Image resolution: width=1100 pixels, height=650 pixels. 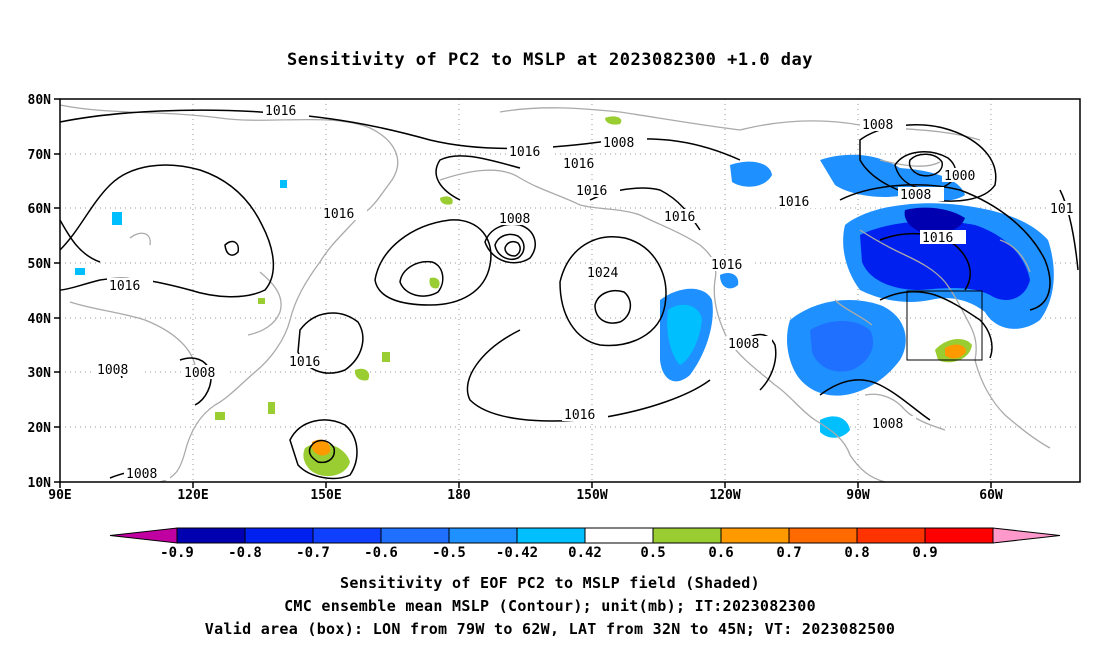 I want to click on colorbar-extend-high, so click(x=1026, y=535).